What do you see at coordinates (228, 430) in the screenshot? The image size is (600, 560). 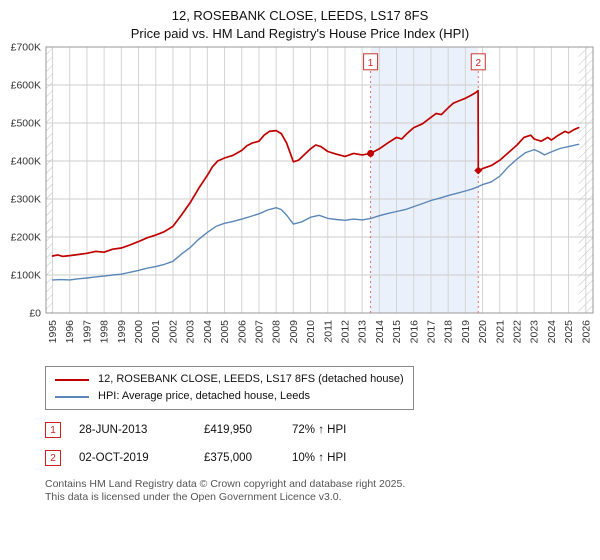 I see `transaction-1-price: £419,950` at bounding box center [228, 430].